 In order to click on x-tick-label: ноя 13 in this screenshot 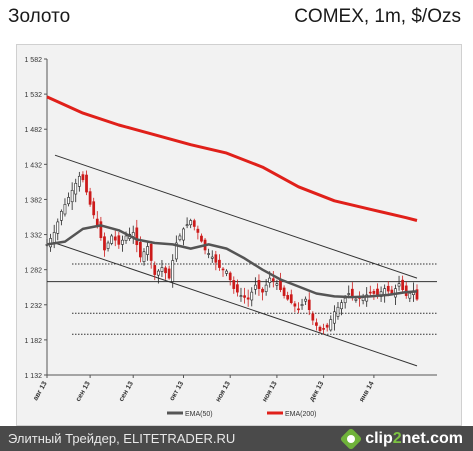, I will do `click(269, 391)`.